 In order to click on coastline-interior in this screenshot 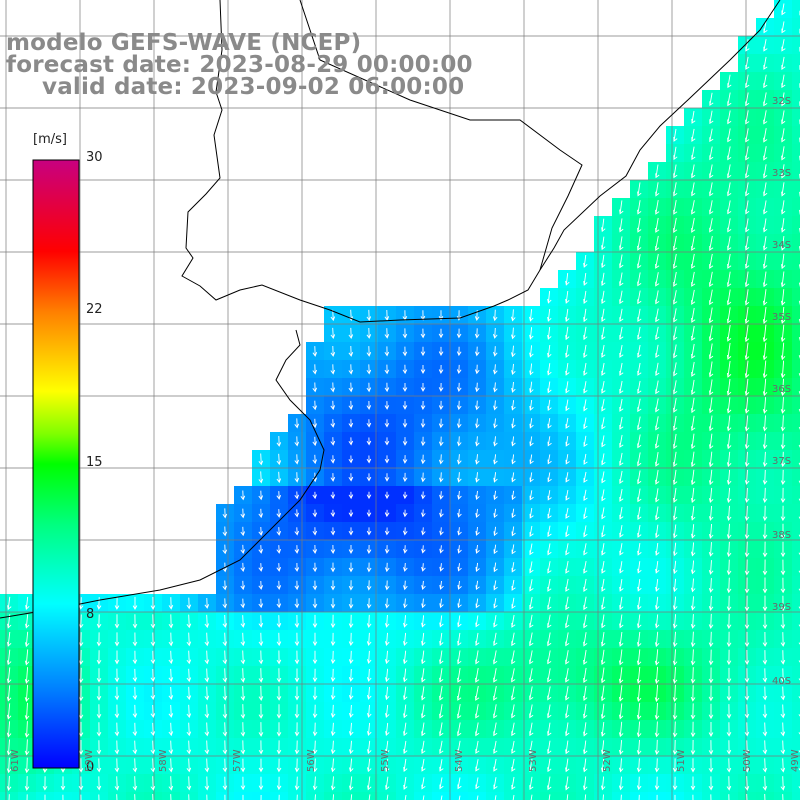, I will do `click(441, 135)`.